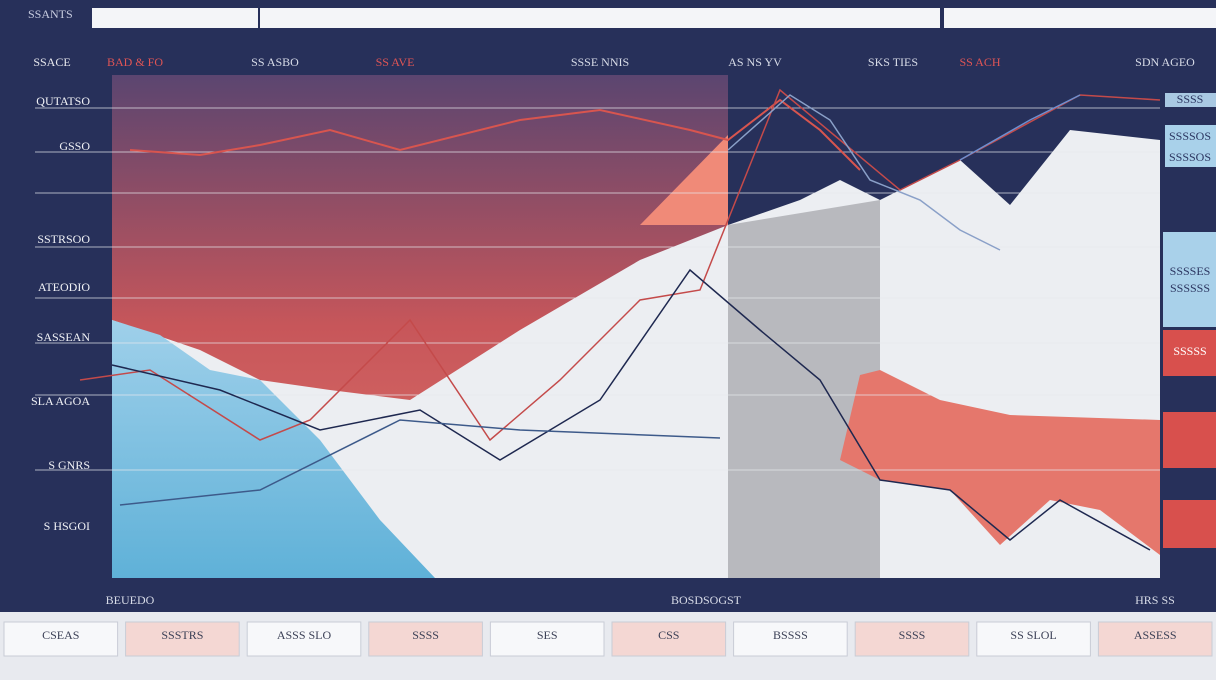 The image size is (1216, 680). Describe the element at coordinates (893, 62) in the screenshot. I see `header-label: SKS TIES` at that location.